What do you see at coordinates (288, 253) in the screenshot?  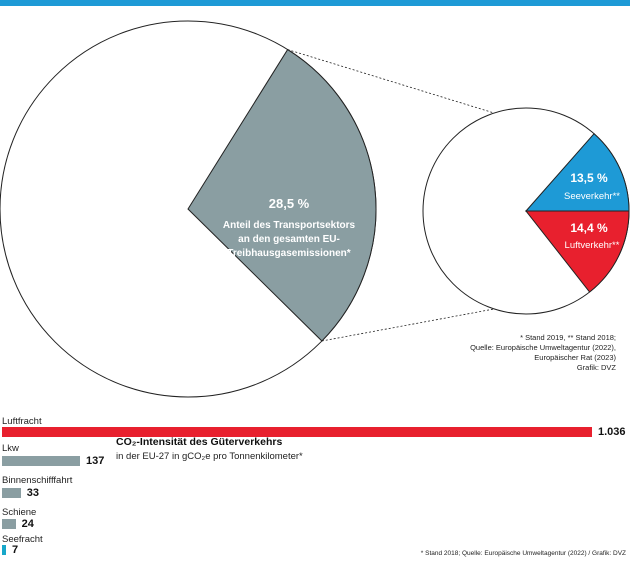 I see `big-pie-category-line-3: Treibhausgasemissionen*` at bounding box center [288, 253].